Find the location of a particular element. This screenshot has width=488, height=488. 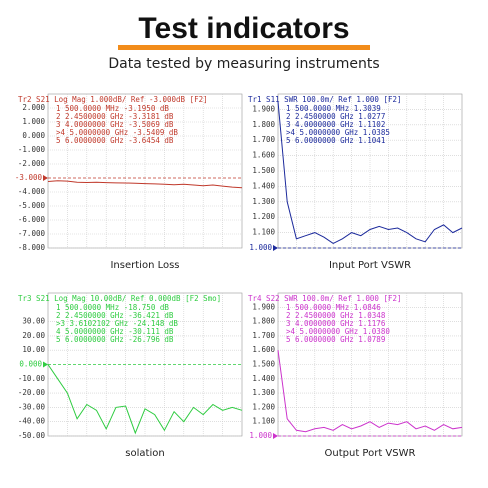

marker-row: 5 6.0000000 GHz 1.1041 is located at coordinates (335, 140).